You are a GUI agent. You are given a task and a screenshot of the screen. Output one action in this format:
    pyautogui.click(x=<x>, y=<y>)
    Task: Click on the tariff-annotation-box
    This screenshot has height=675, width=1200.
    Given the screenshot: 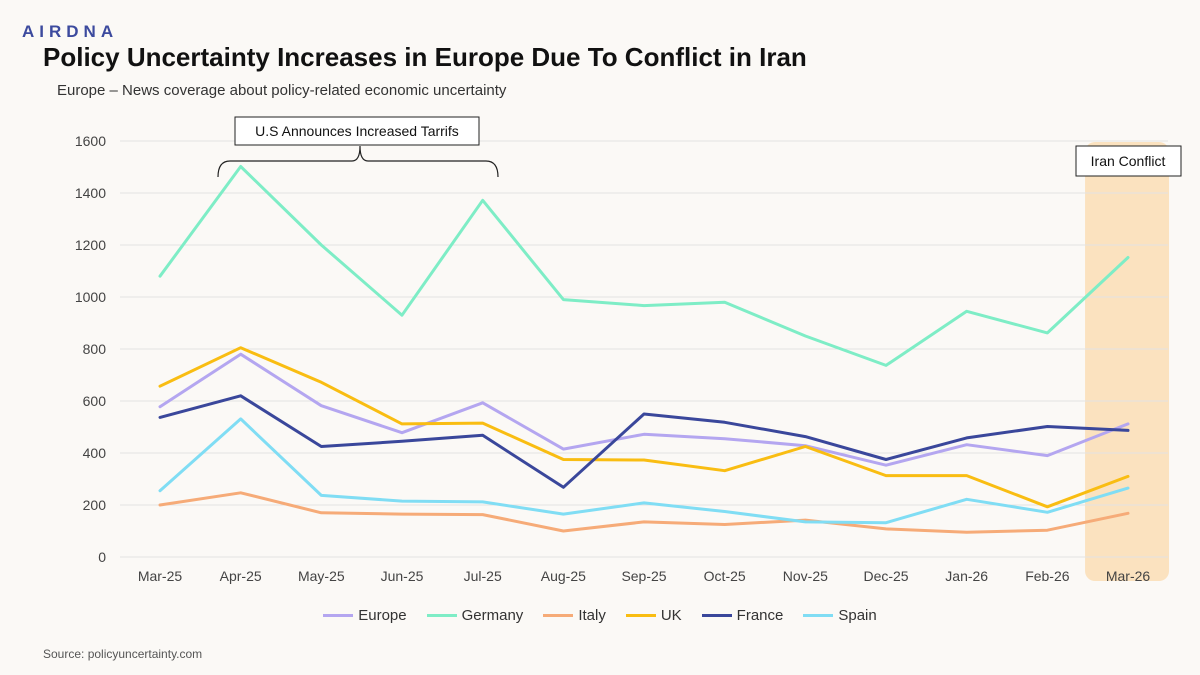 What is the action you would take?
    pyautogui.click(x=357, y=131)
    